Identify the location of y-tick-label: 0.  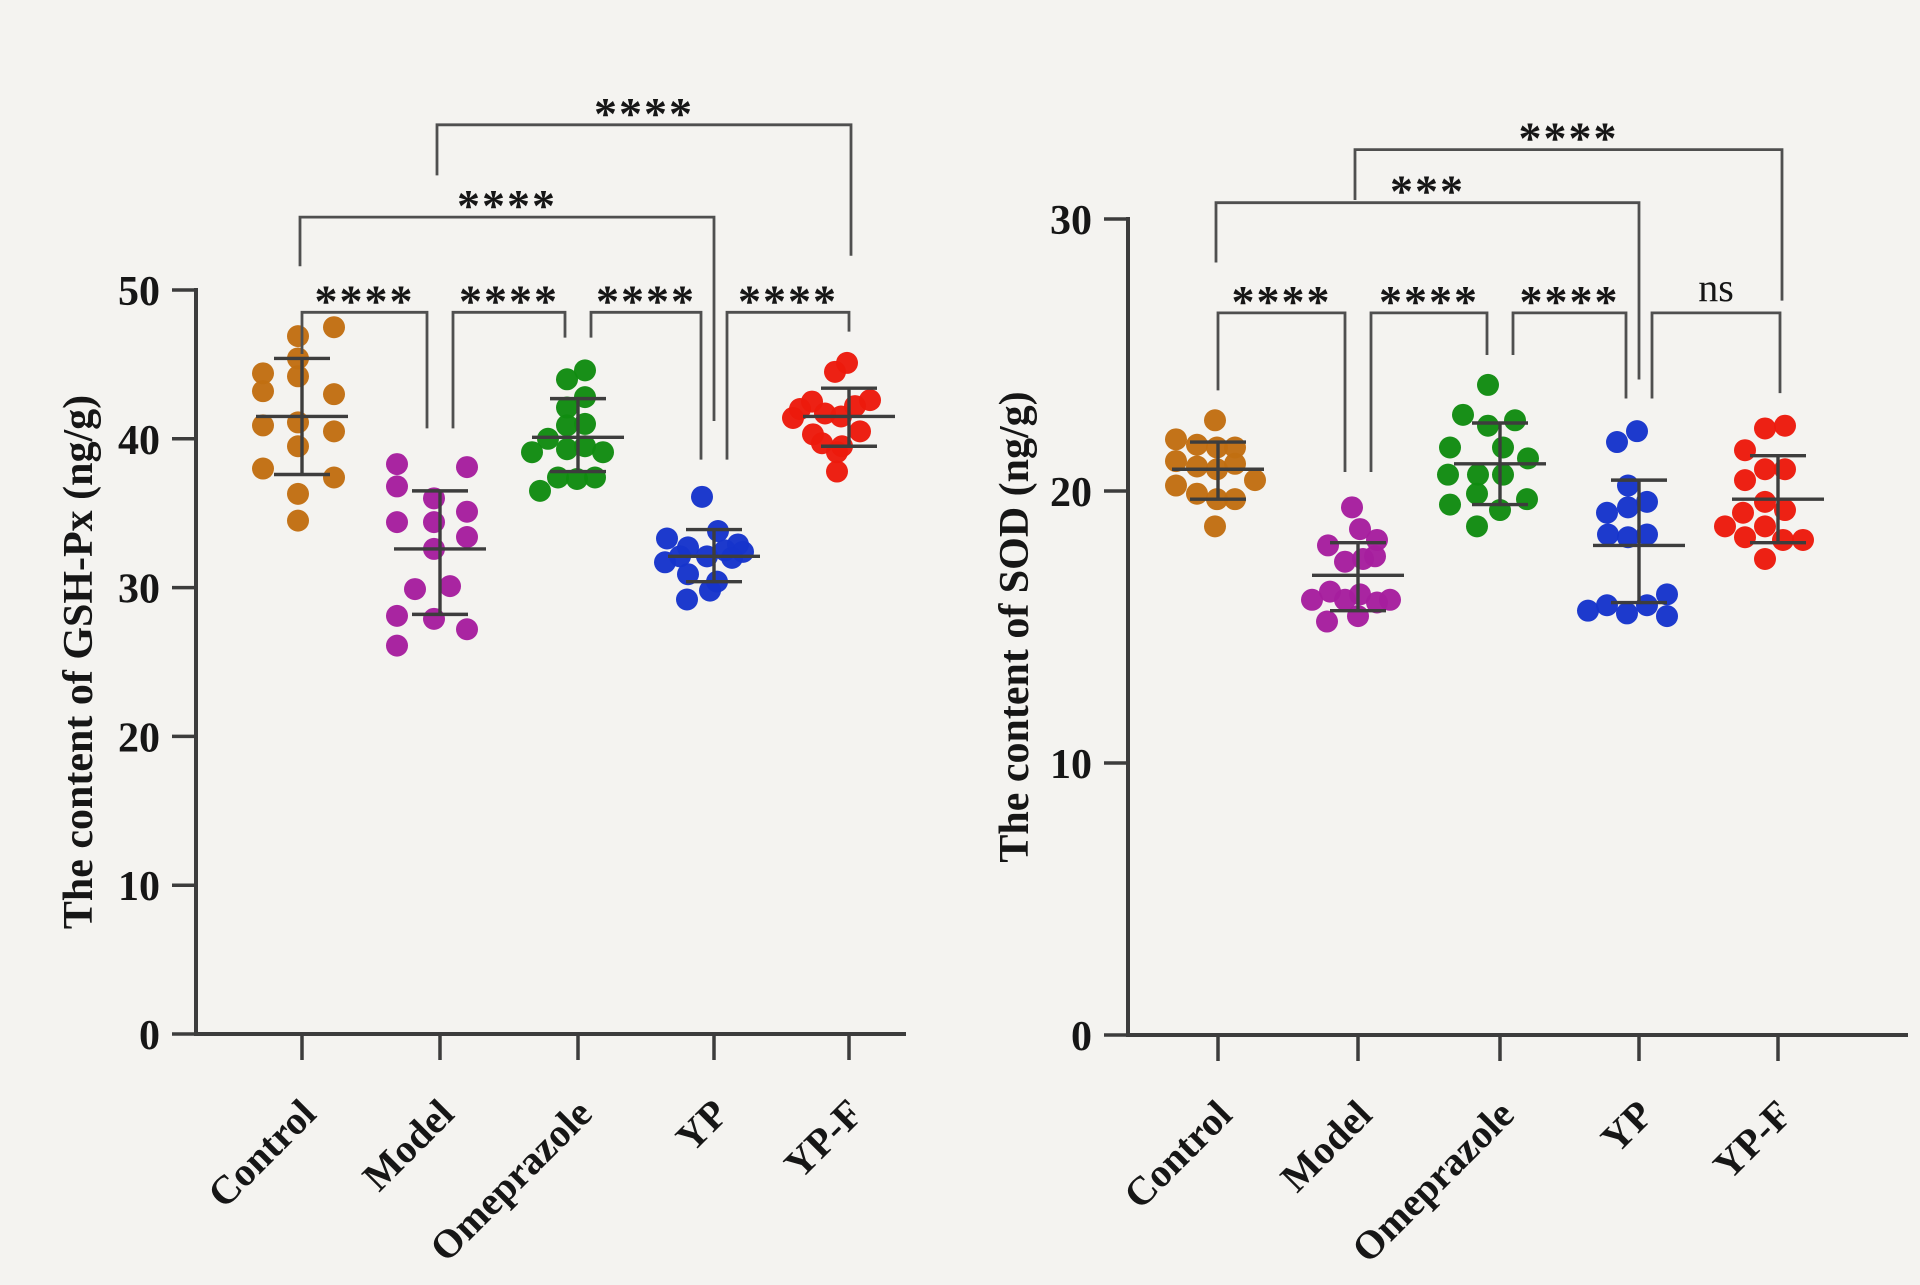
(1081, 1037).